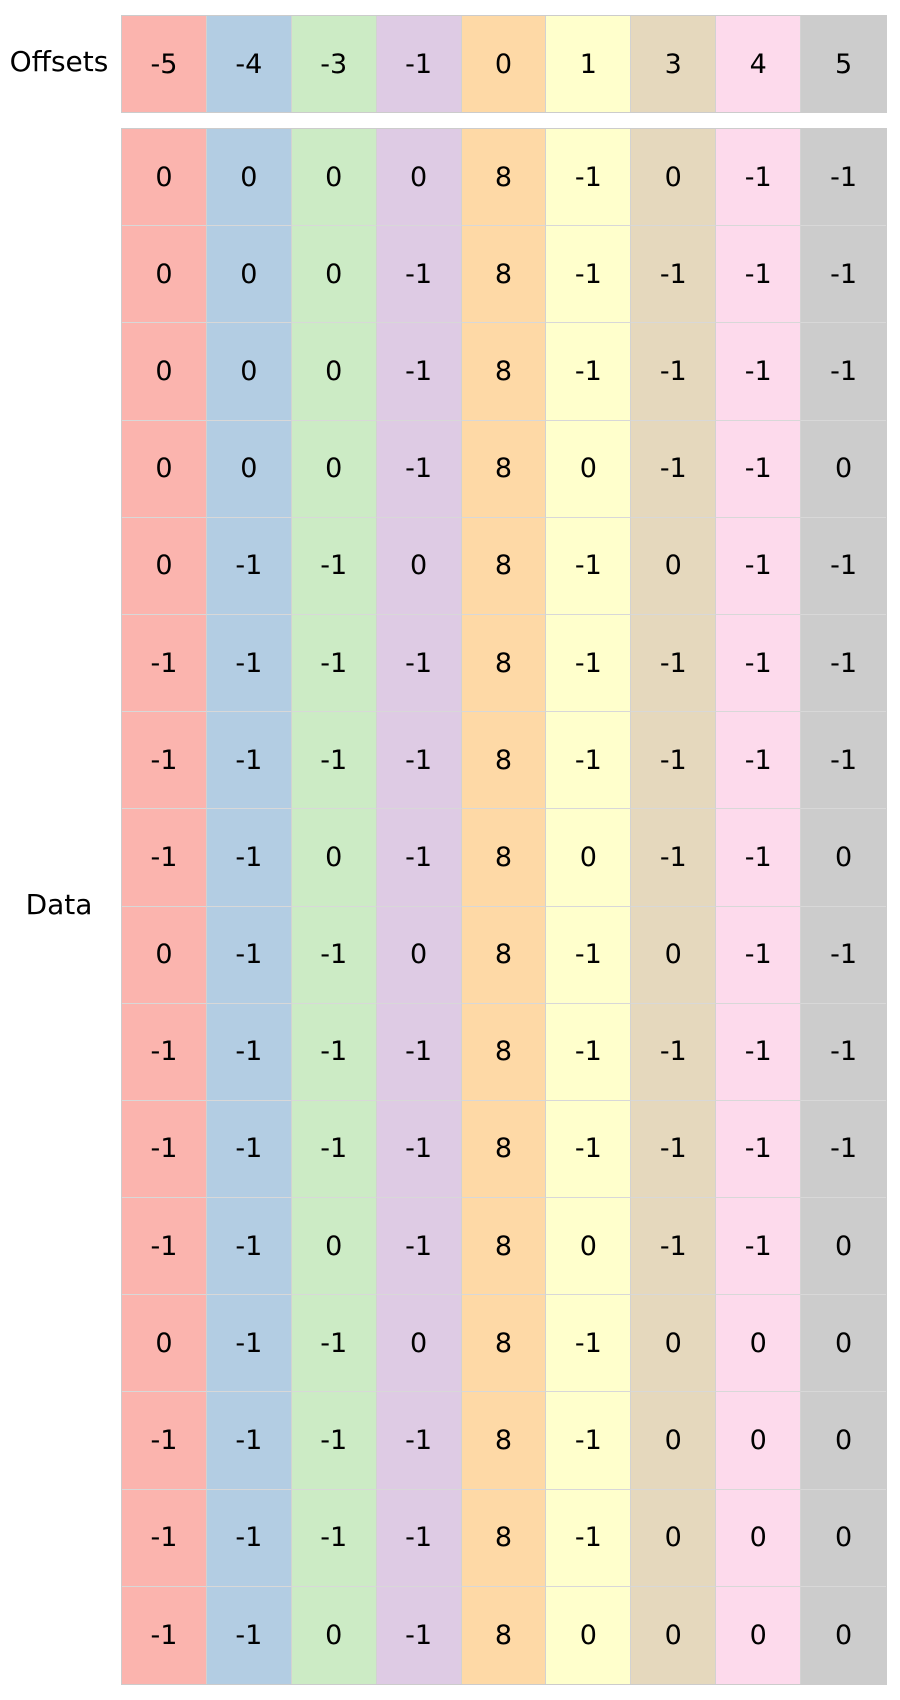 The height and width of the screenshot is (1700, 900). Describe the element at coordinates (759, 64) in the screenshot. I see `offset-cell: 4` at that location.